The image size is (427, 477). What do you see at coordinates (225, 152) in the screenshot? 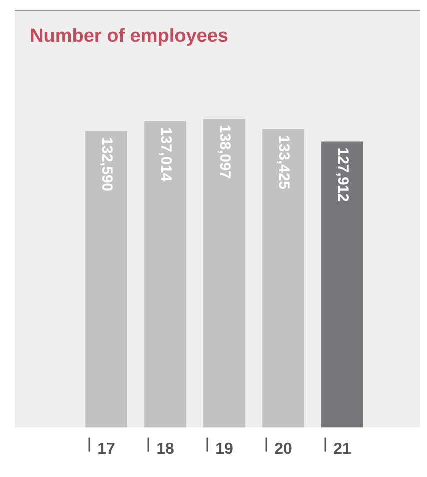
I see `data-label: 138,097` at bounding box center [225, 152].